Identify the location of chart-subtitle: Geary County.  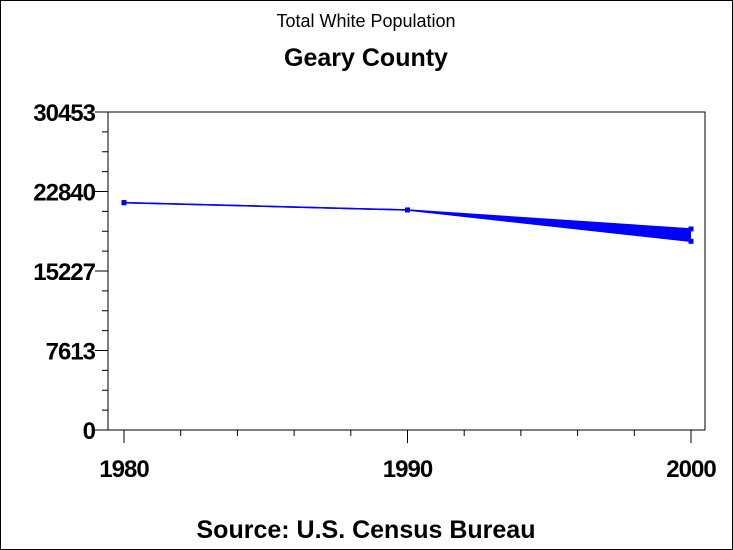
(366, 58).